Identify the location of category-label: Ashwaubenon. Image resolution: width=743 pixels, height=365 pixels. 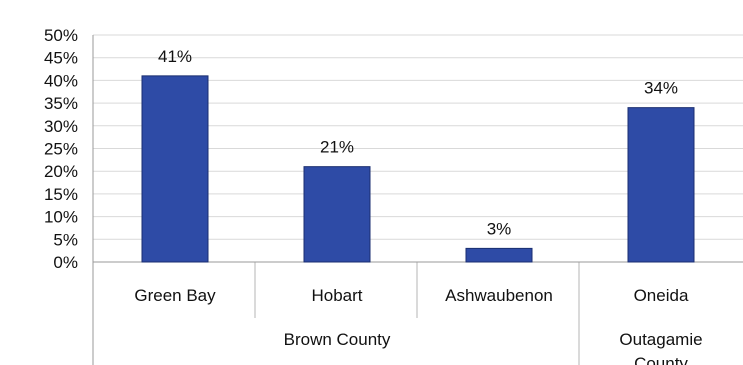
(499, 295).